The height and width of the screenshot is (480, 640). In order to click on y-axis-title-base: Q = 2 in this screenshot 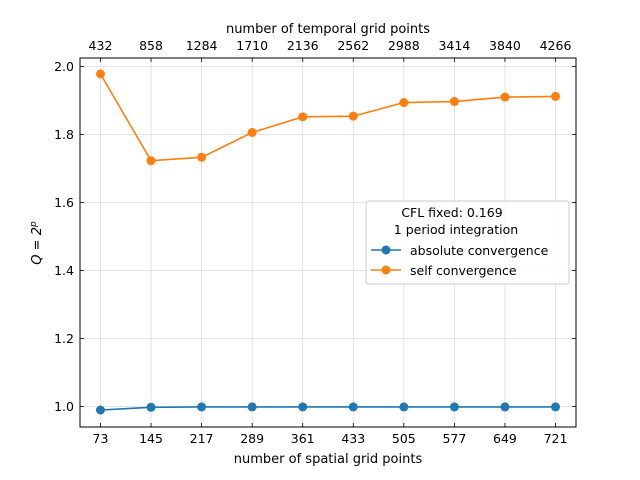, I will do `click(37, 246)`.